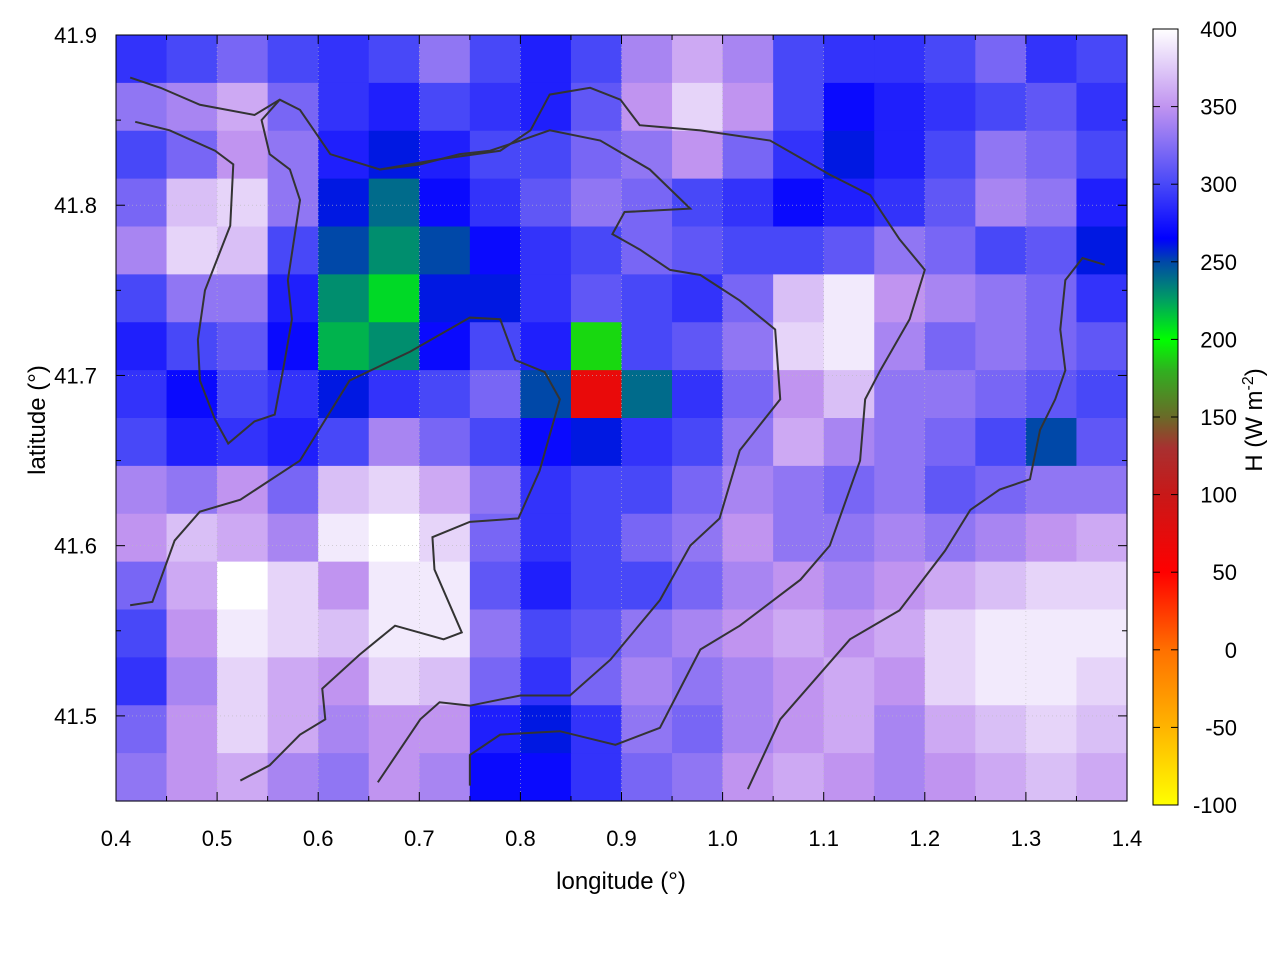 The height and width of the screenshot is (960, 1280). What do you see at coordinates (1218, 495) in the screenshot?
I see `colorbar-tick-label: 100` at bounding box center [1218, 495].